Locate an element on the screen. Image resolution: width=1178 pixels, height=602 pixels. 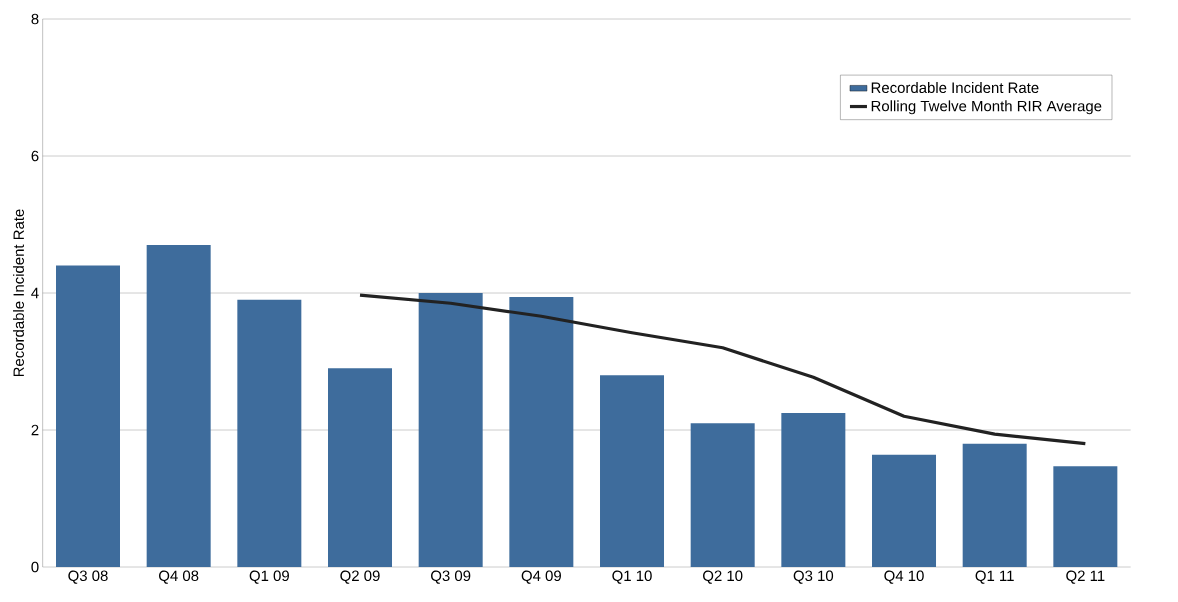
x-tick-label: Q3 10 is located at coordinates (813, 577).